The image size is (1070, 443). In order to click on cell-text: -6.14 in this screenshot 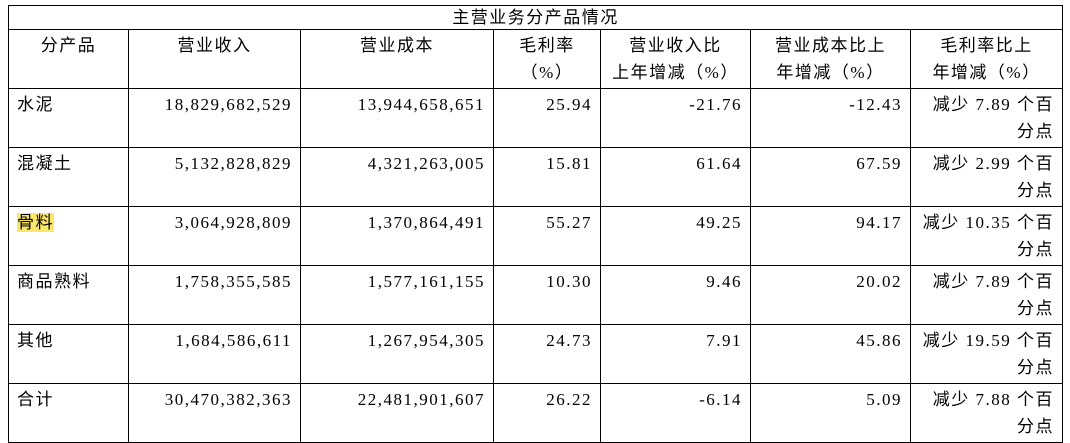, I will do `click(720, 399)`.